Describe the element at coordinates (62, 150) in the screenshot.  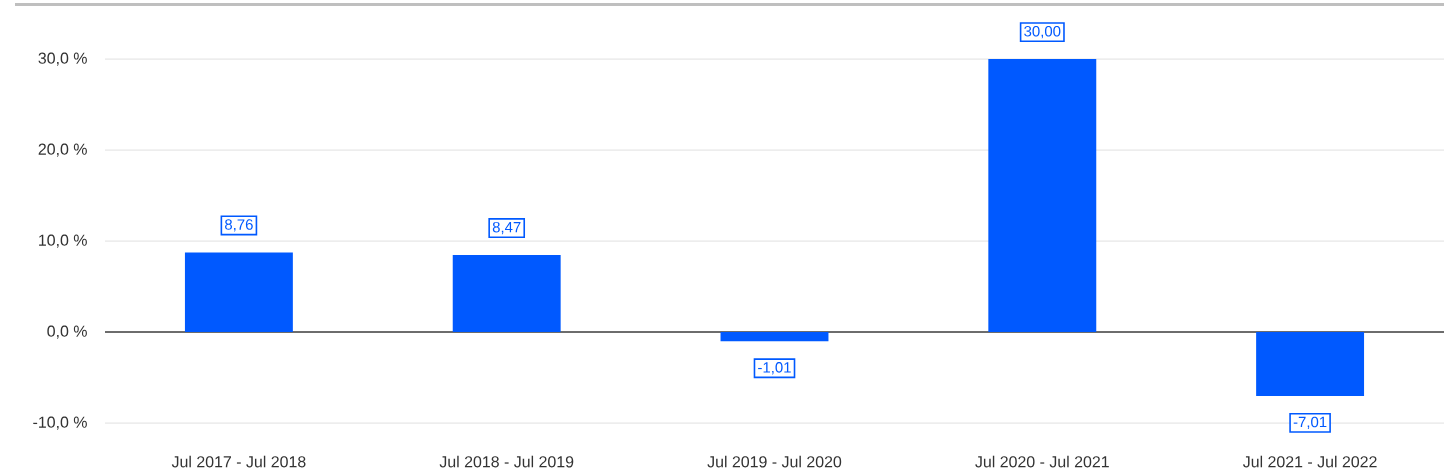
I see `y-tick-label: 20,0 %` at that location.